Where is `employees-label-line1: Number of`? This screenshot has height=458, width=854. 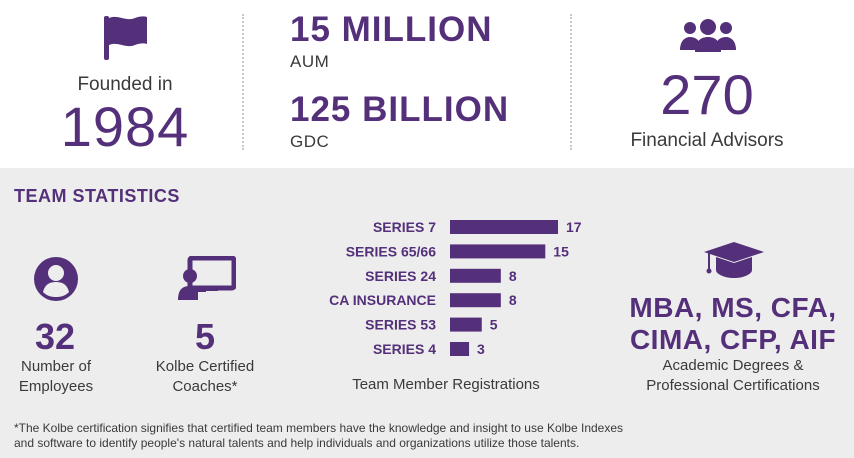 employees-label-line1: Number of is located at coordinates (56, 366).